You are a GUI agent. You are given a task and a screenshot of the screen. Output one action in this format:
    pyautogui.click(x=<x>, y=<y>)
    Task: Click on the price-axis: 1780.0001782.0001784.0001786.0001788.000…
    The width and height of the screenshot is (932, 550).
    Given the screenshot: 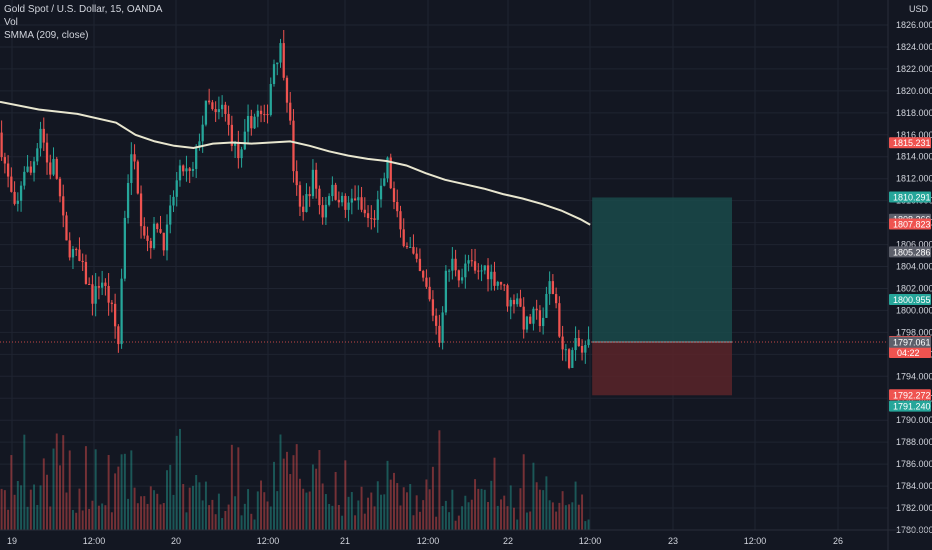 What is the action you would take?
    pyautogui.click(x=910, y=275)
    